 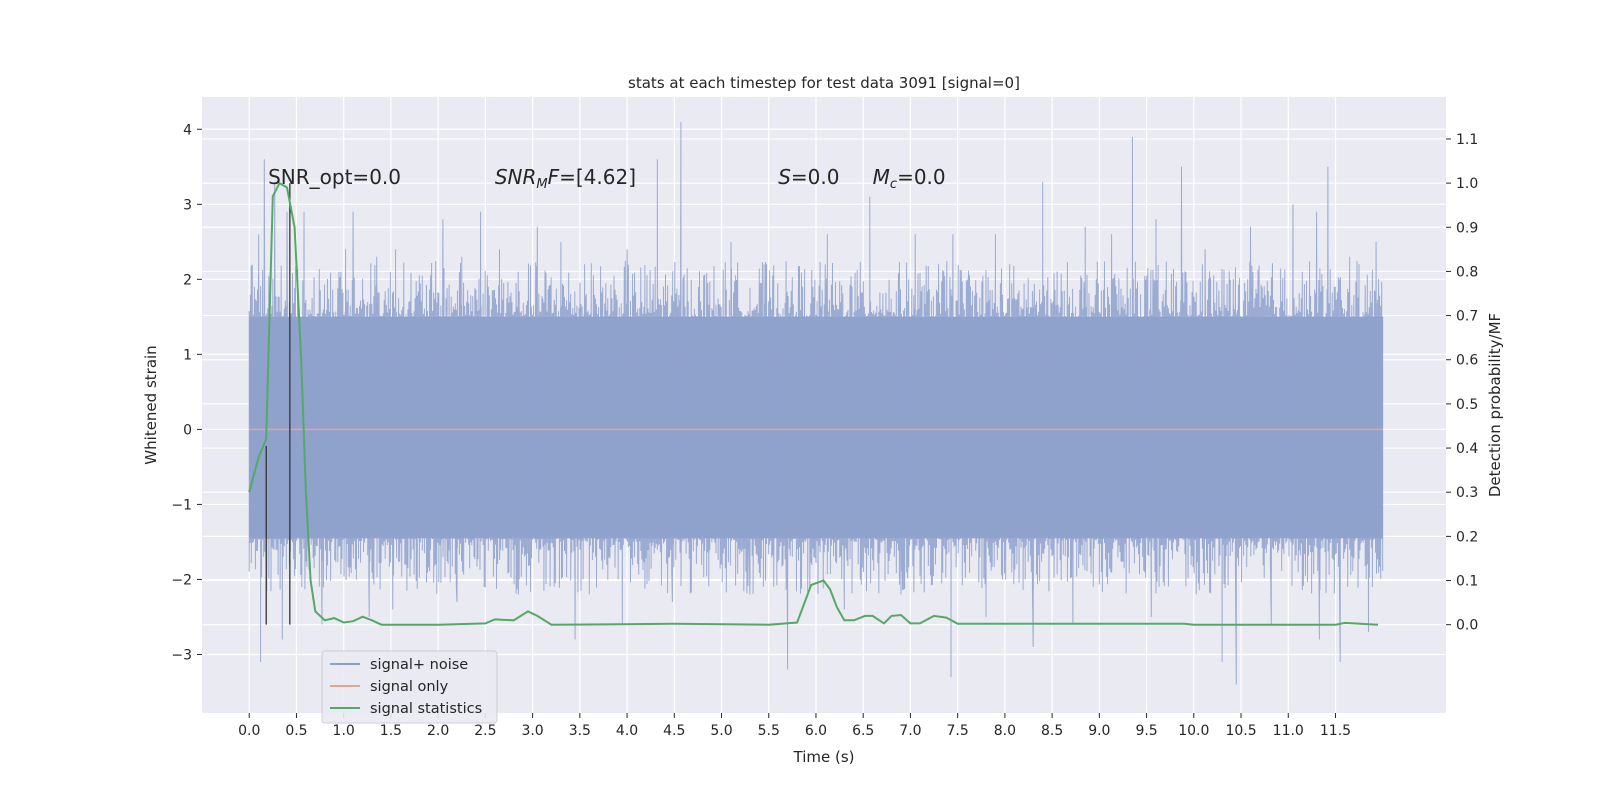 I want to click on x-tick-label: 6.0, so click(x=816, y=731).